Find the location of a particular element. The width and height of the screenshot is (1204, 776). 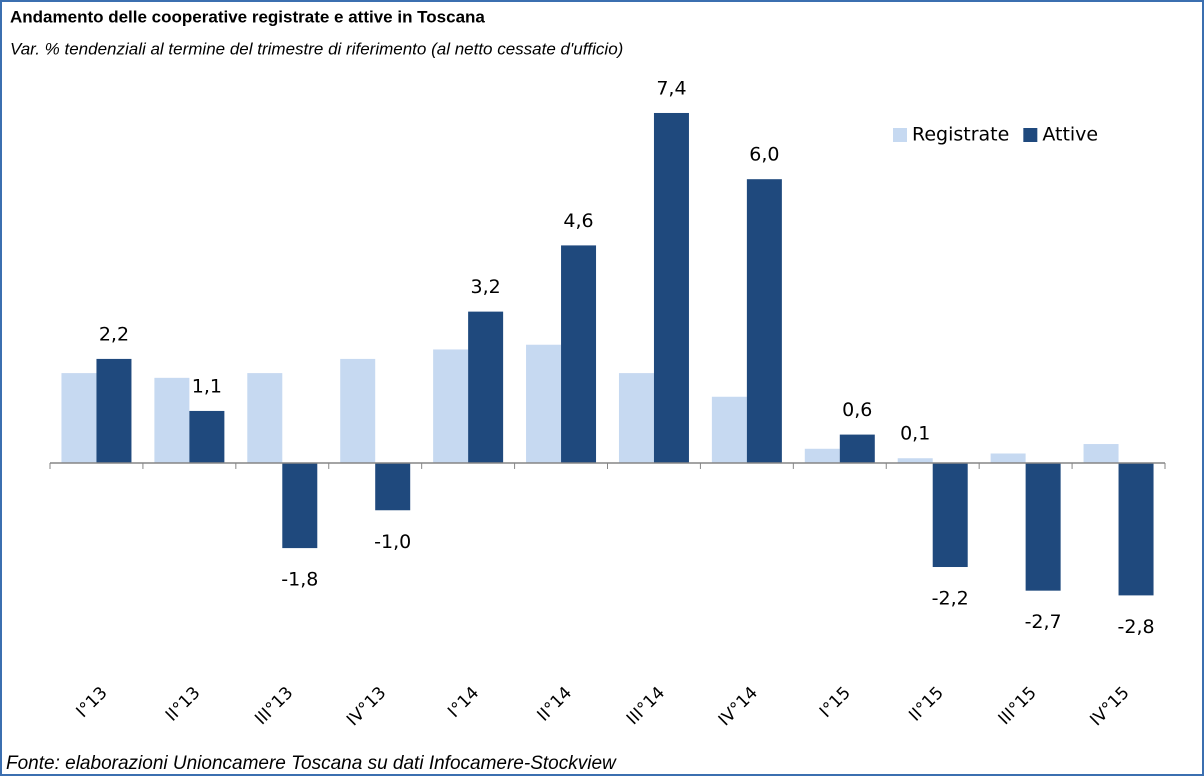

data-label: 6,0 is located at coordinates (764, 155).